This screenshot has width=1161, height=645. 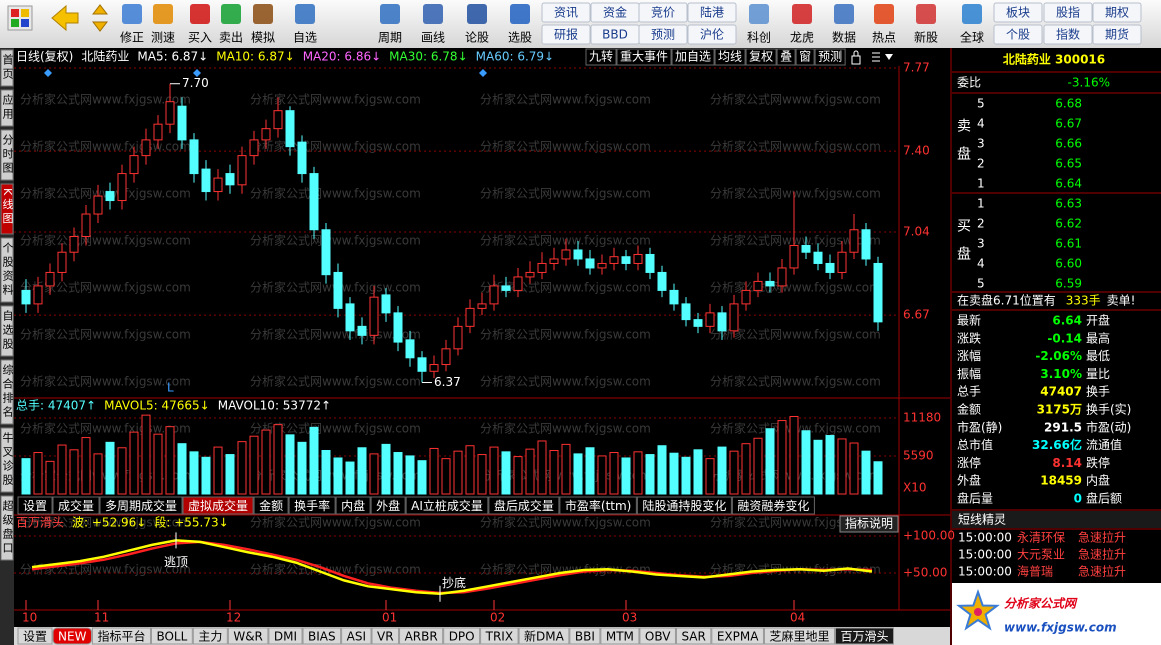 I want to click on sidebar-tab-label: 首页, so click(x=7, y=67).